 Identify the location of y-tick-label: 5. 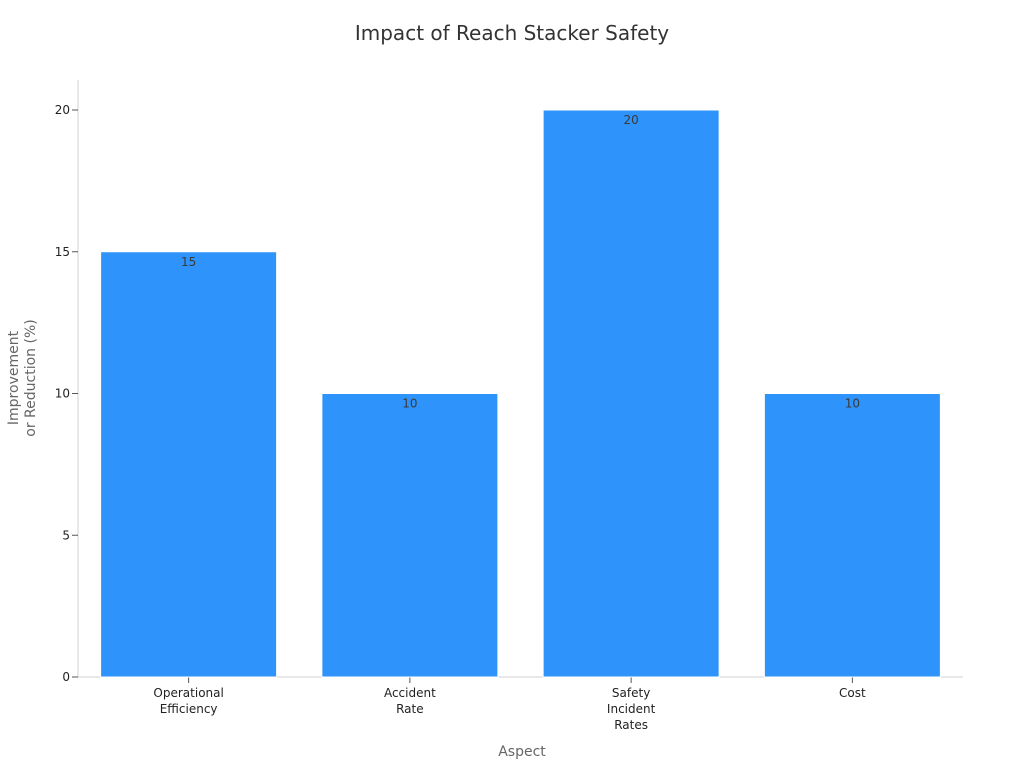
(66, 535).